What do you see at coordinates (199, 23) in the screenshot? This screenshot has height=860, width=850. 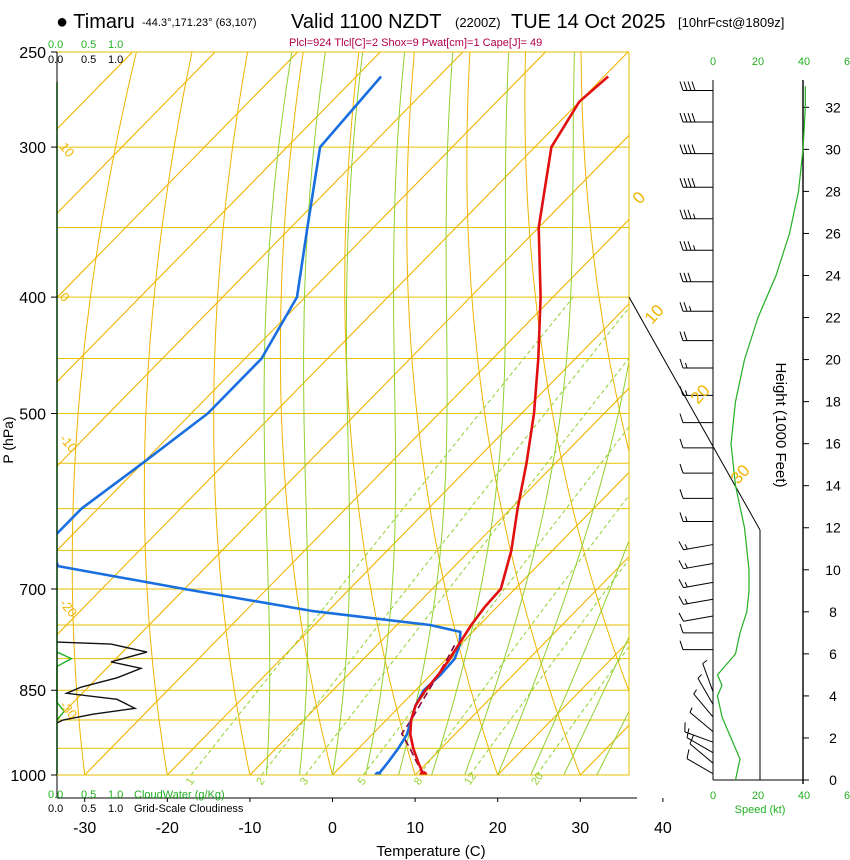 I see `station-coords: -44.3°,171.23° (63,107)` at bounding box center [199, 23].